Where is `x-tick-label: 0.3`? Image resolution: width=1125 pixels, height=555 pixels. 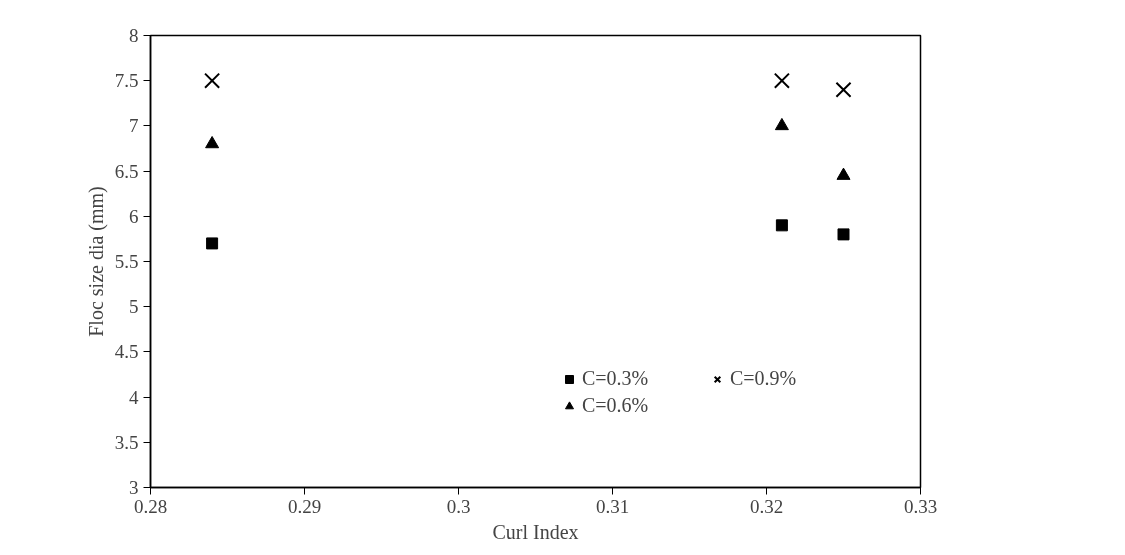 x-tick-label: 0.3 is located at coordinates (458, 506).